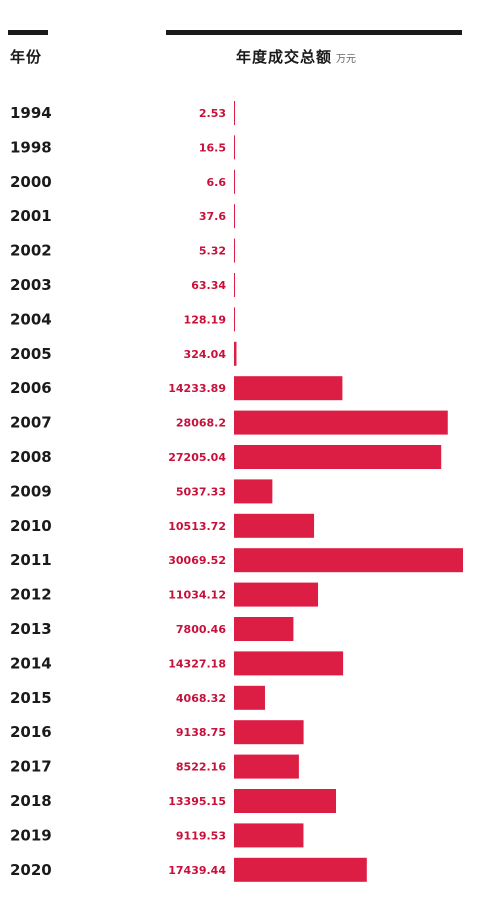 This screenshot has width=500, height=910. Describe the element at coordinates (197, 801) in the screenshot. I see `value-label: 13395.15` at that location.